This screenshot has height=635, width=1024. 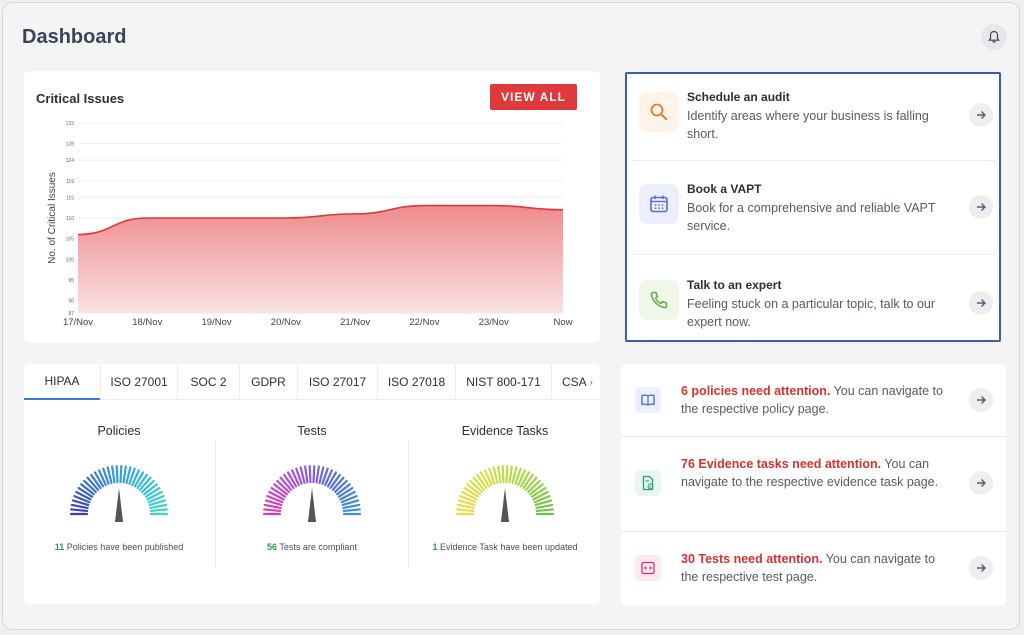 I want to click on tab-iso-27017: ISO 27017, so click(x=338, y=382).